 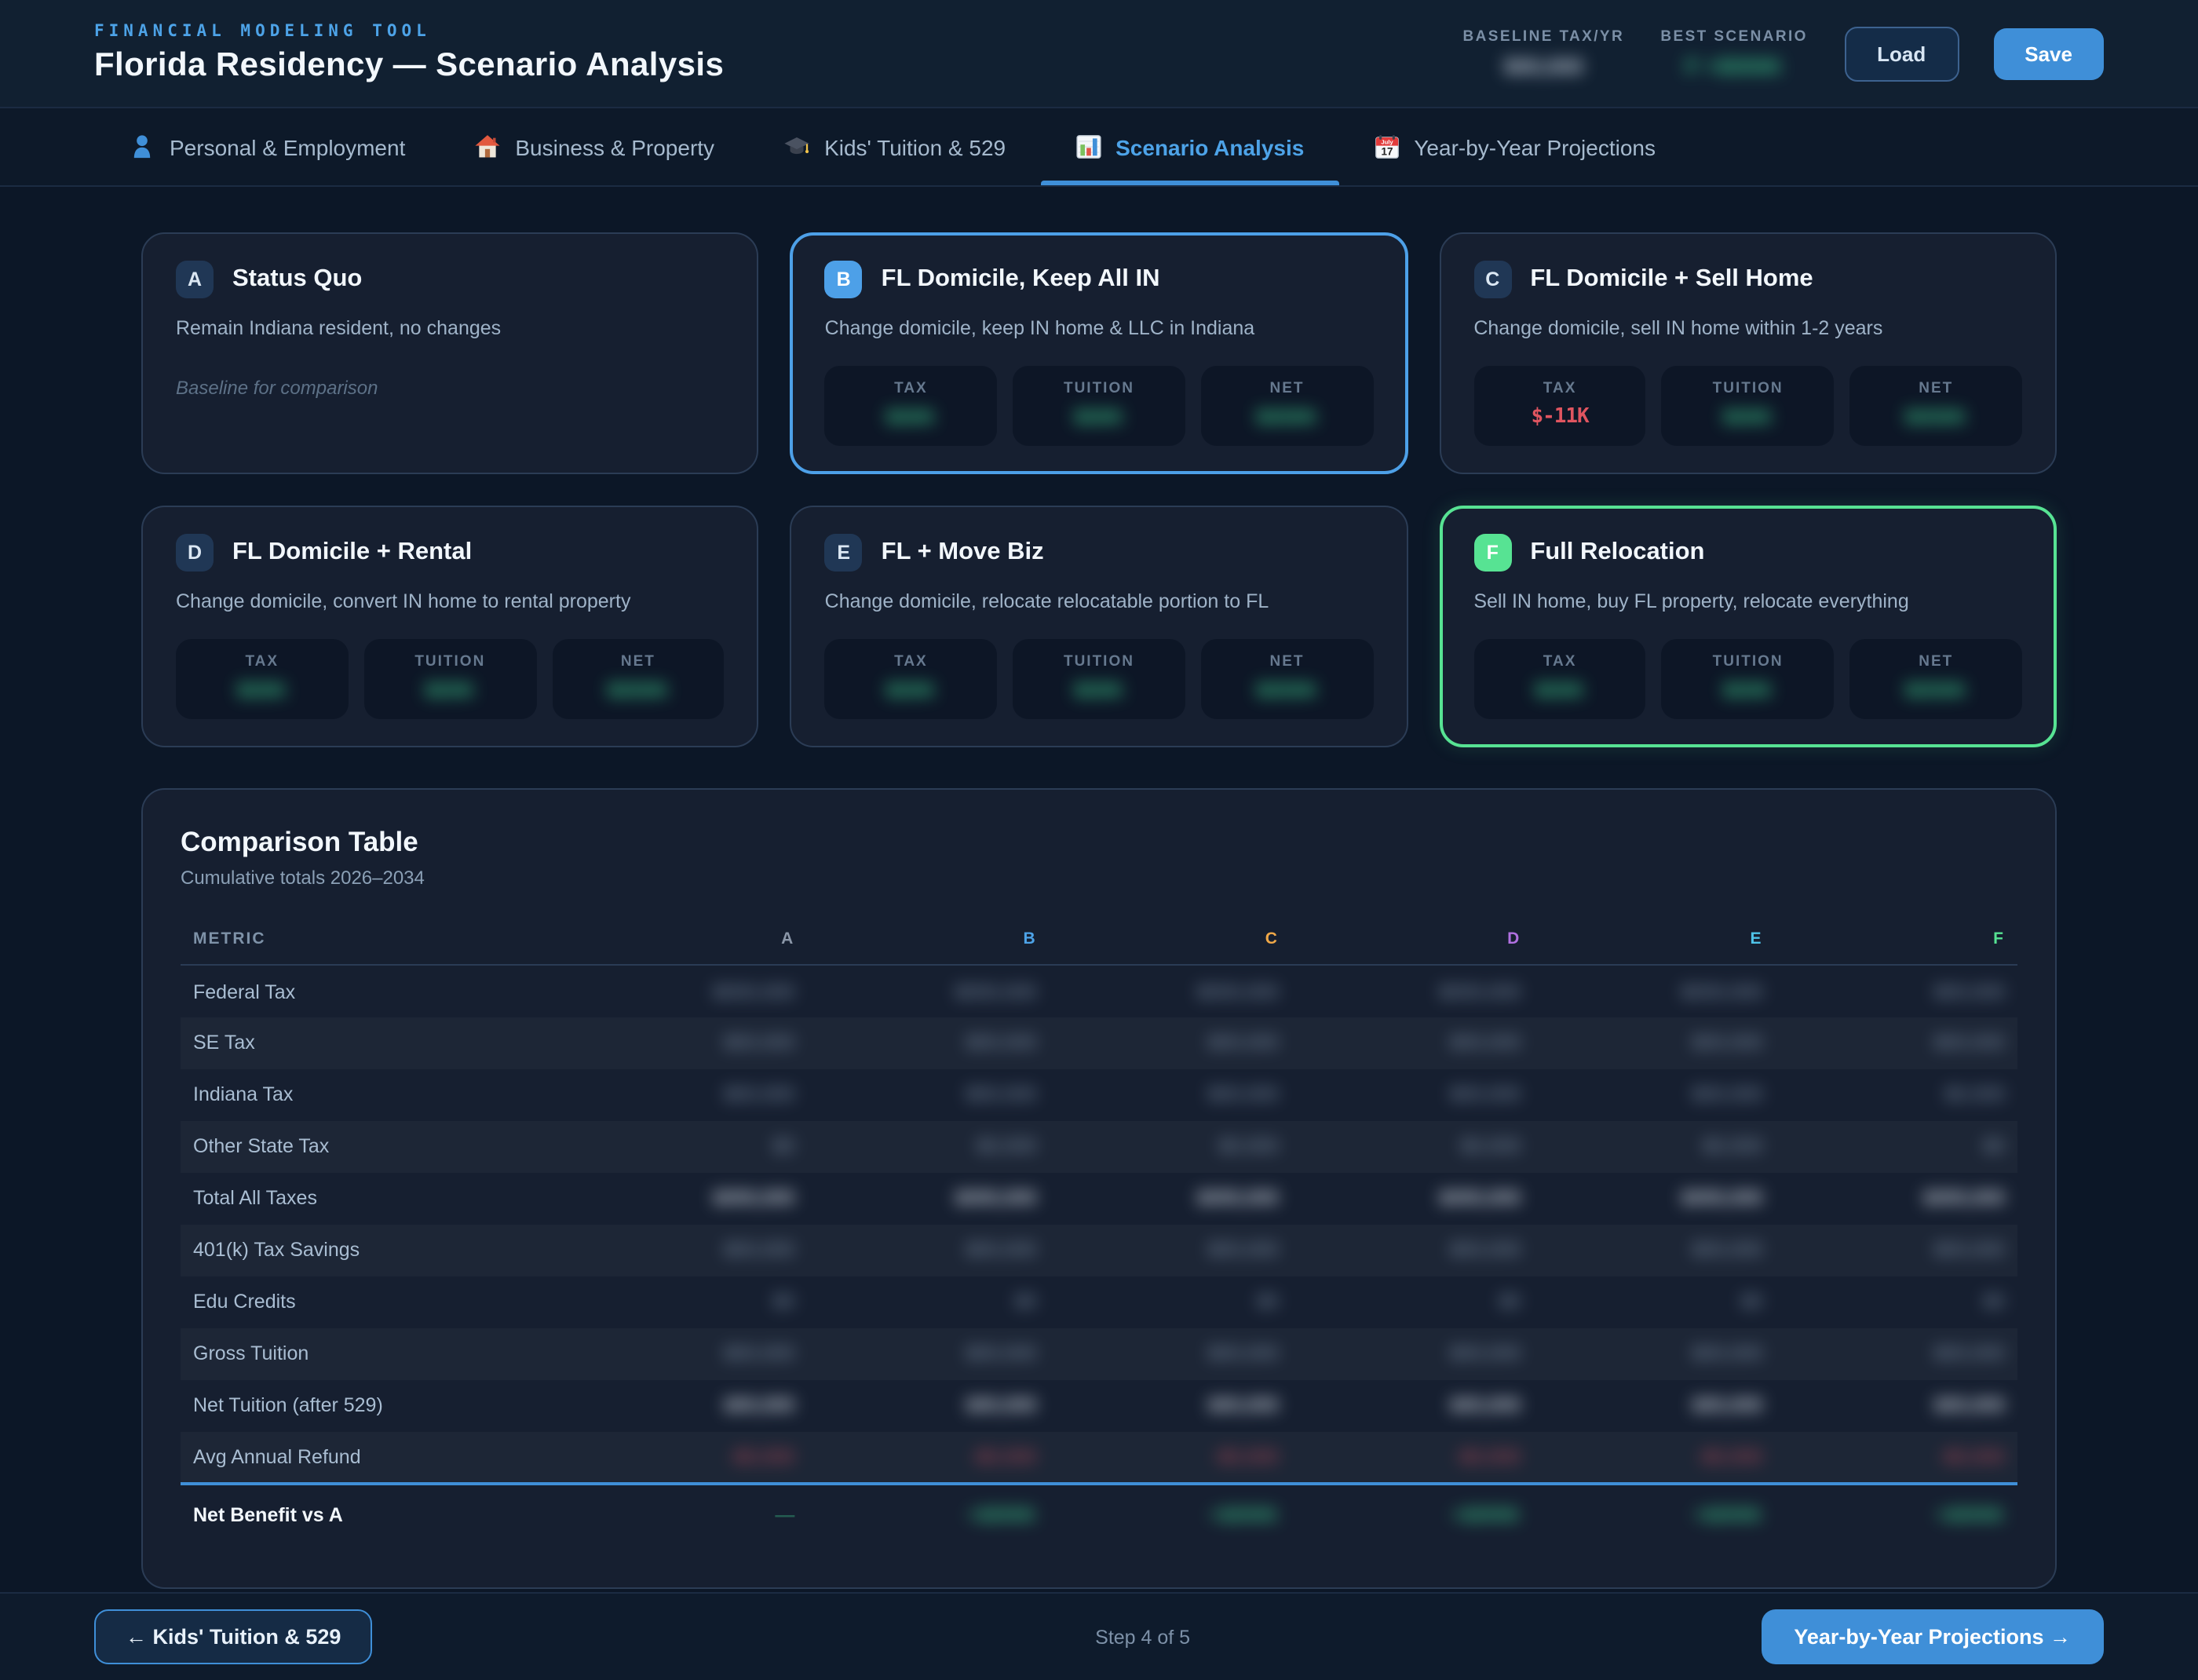 I want to click on save-button: Save, so click(x=2048, y=53).